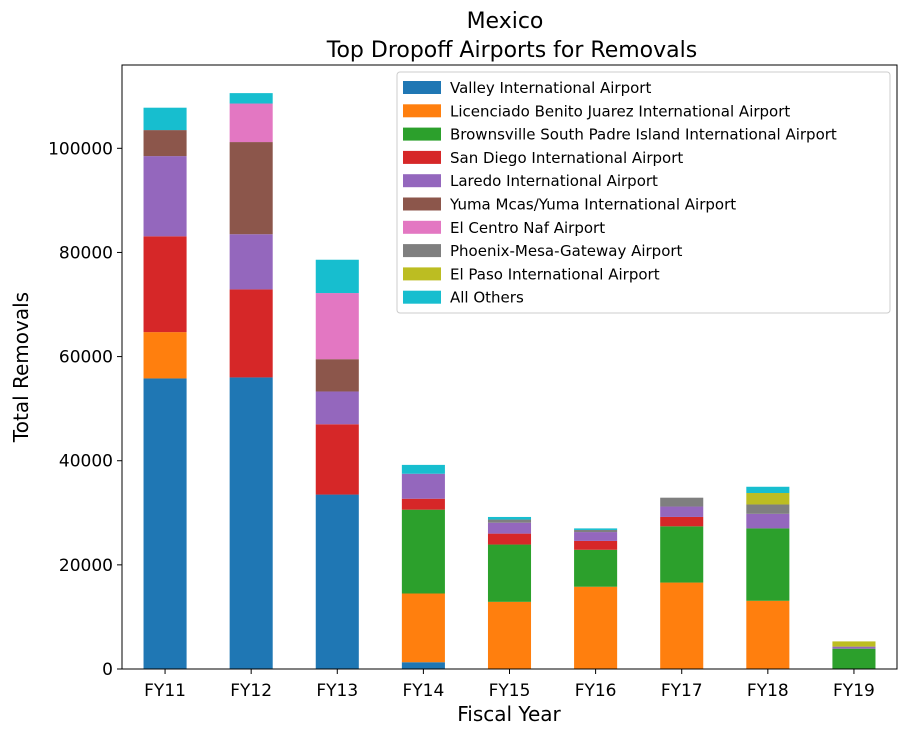  I want to click on legend-label: El Centro Naf Airport, so click(527, 228).